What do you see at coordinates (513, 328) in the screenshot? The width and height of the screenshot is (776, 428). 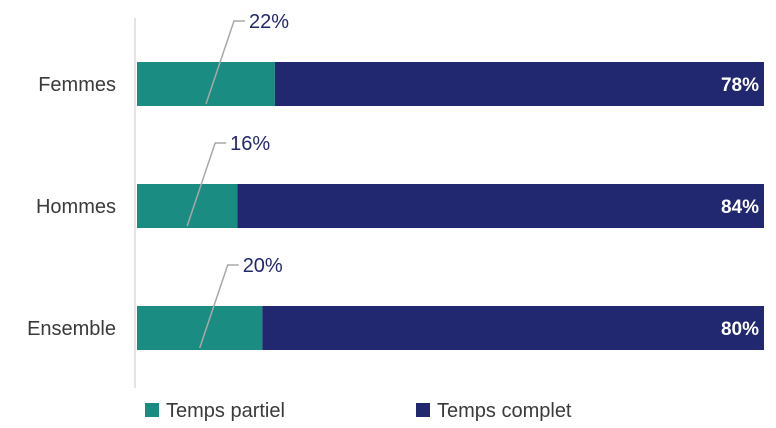 I see `bar-temps-complet-ensemble` at bounding box center [513, 328].